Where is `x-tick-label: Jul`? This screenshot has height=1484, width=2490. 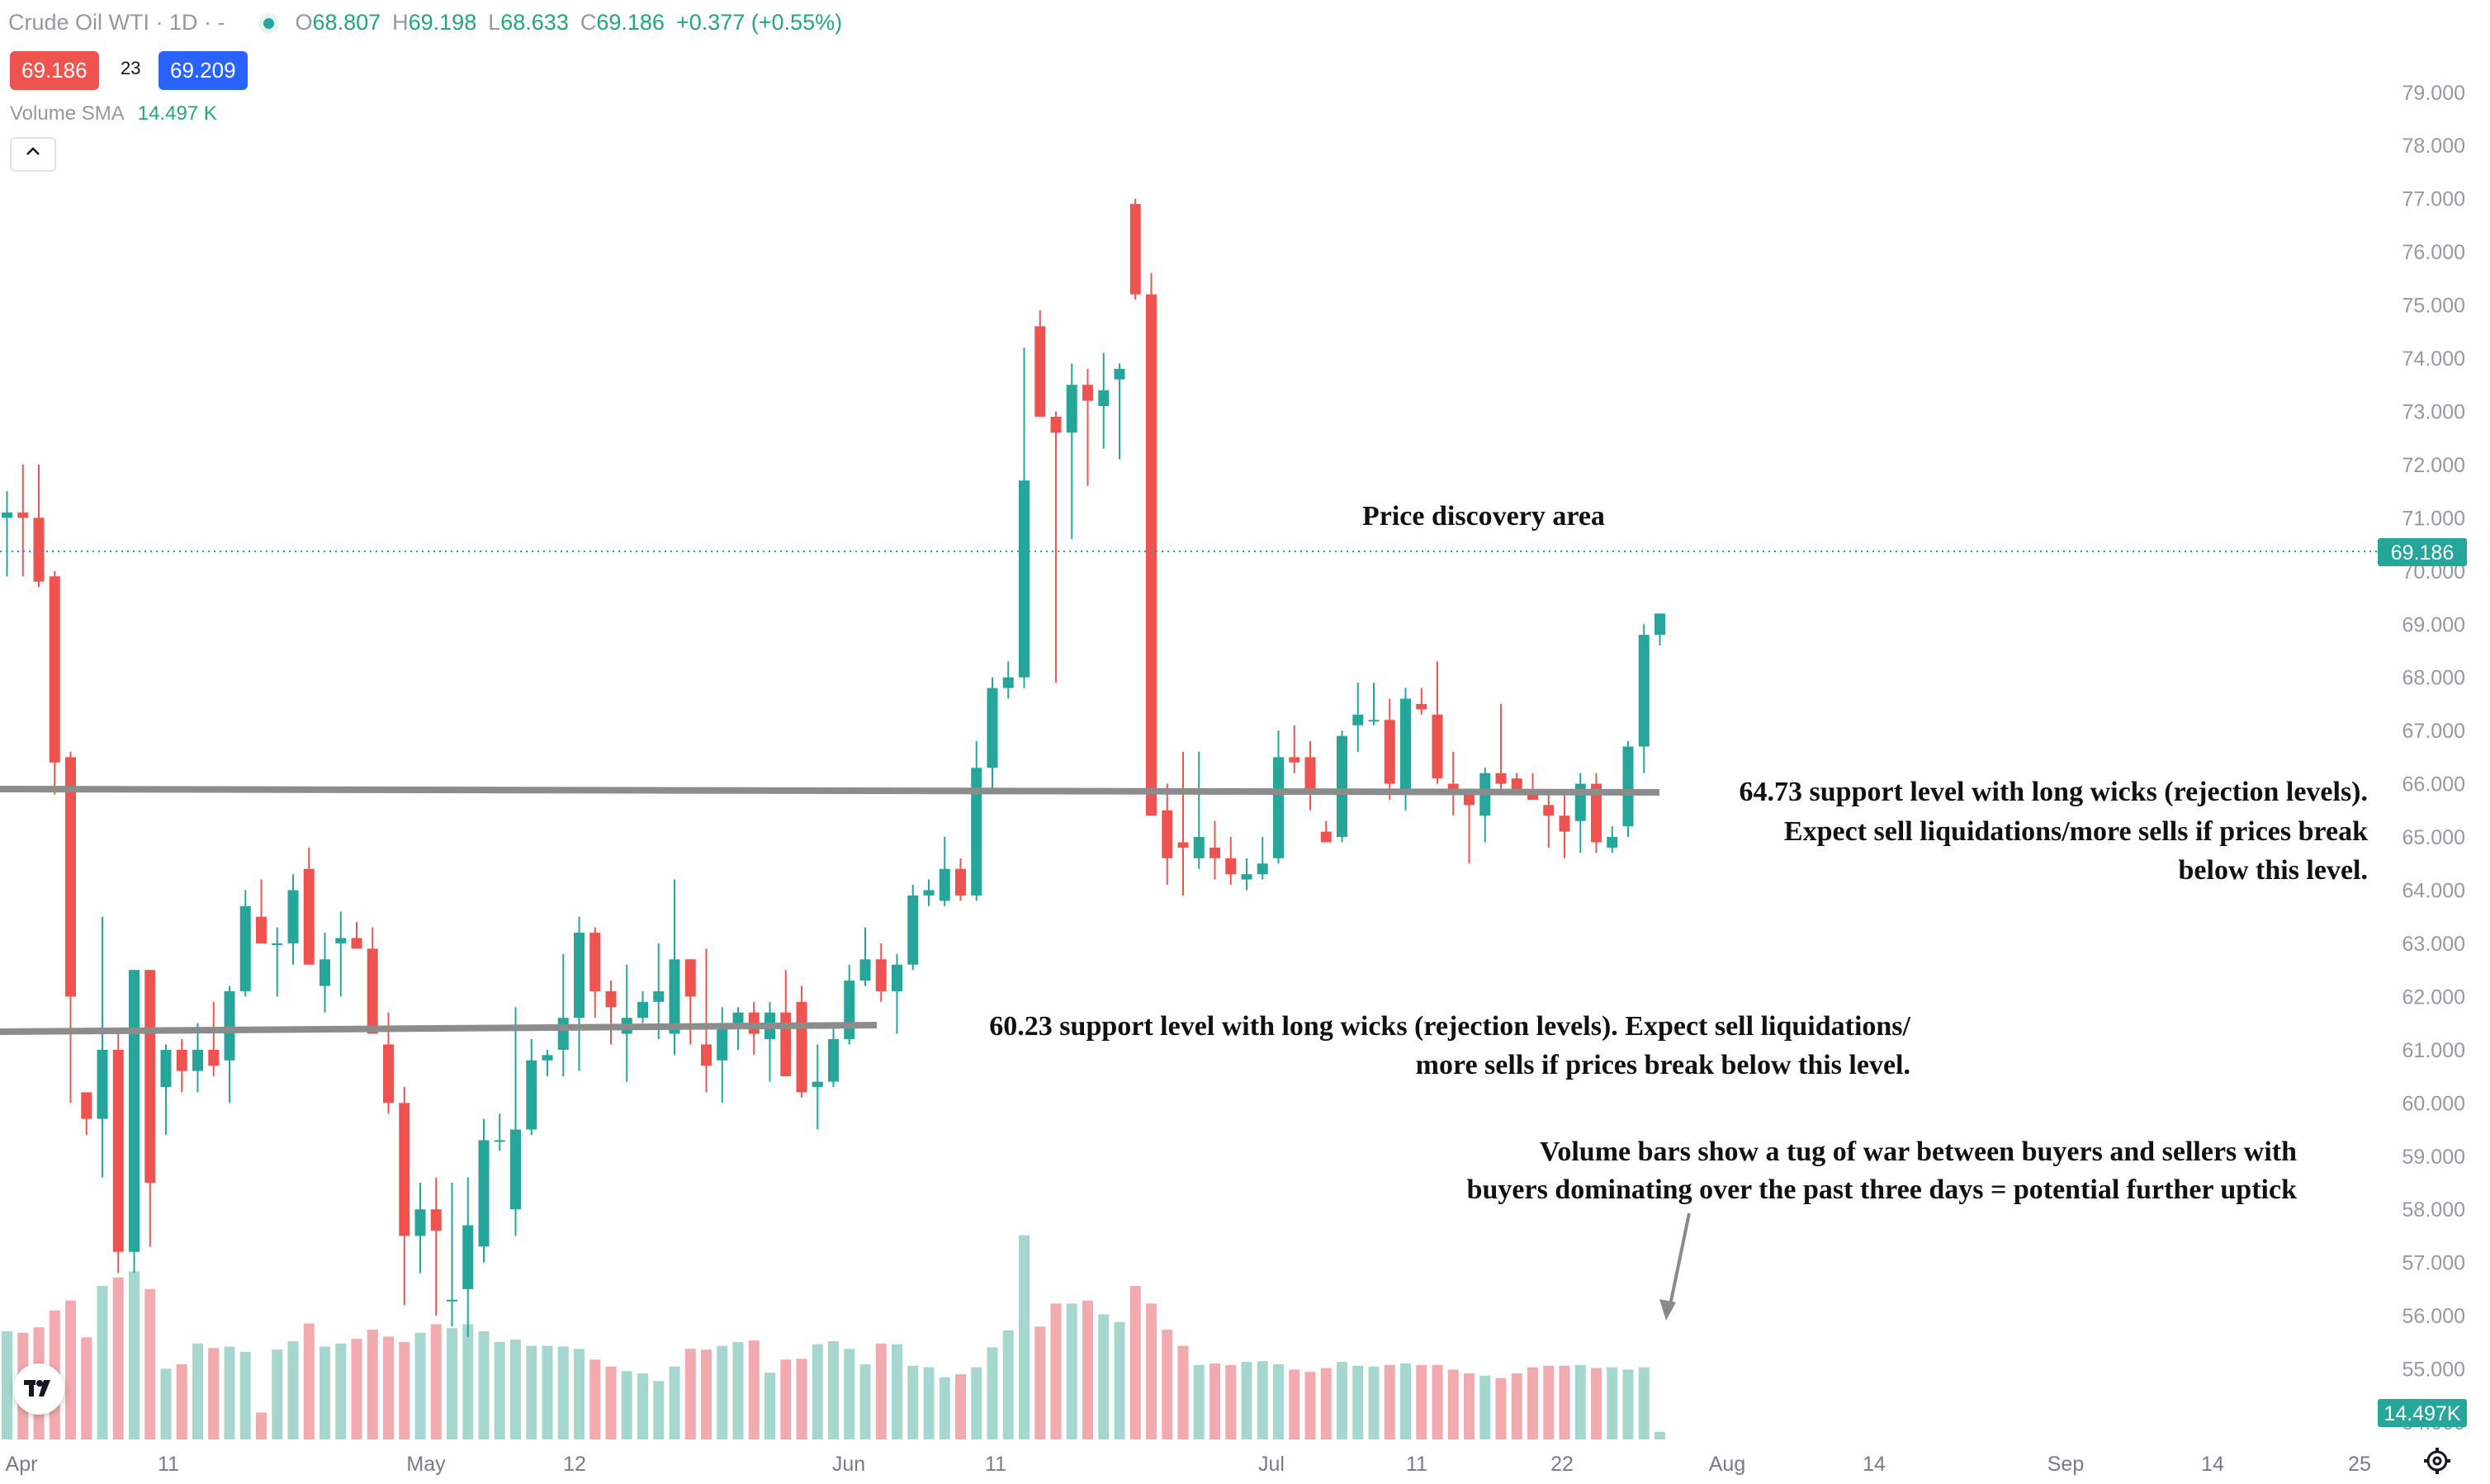
x-tick-label: Jul is located at coordinates (1271, 1464).